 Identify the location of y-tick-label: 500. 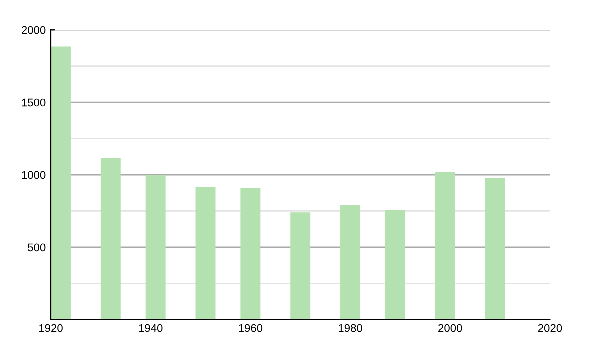
(37, 248).